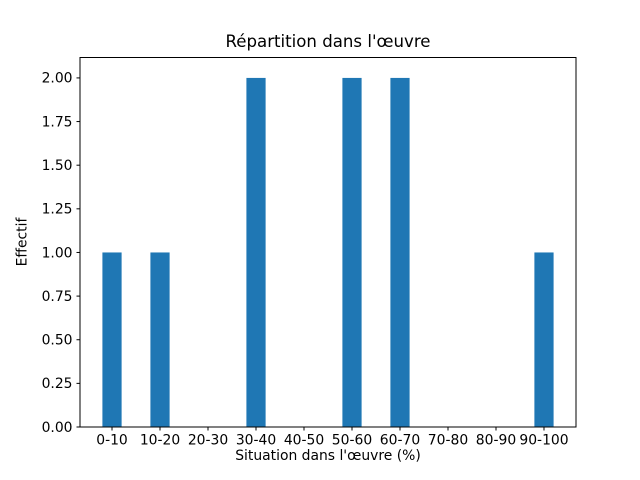 The width and height of the screenshot is (640, 480). I want to click on x-axis-label: Situation dans l'œuvre (%), so click(328, 456).